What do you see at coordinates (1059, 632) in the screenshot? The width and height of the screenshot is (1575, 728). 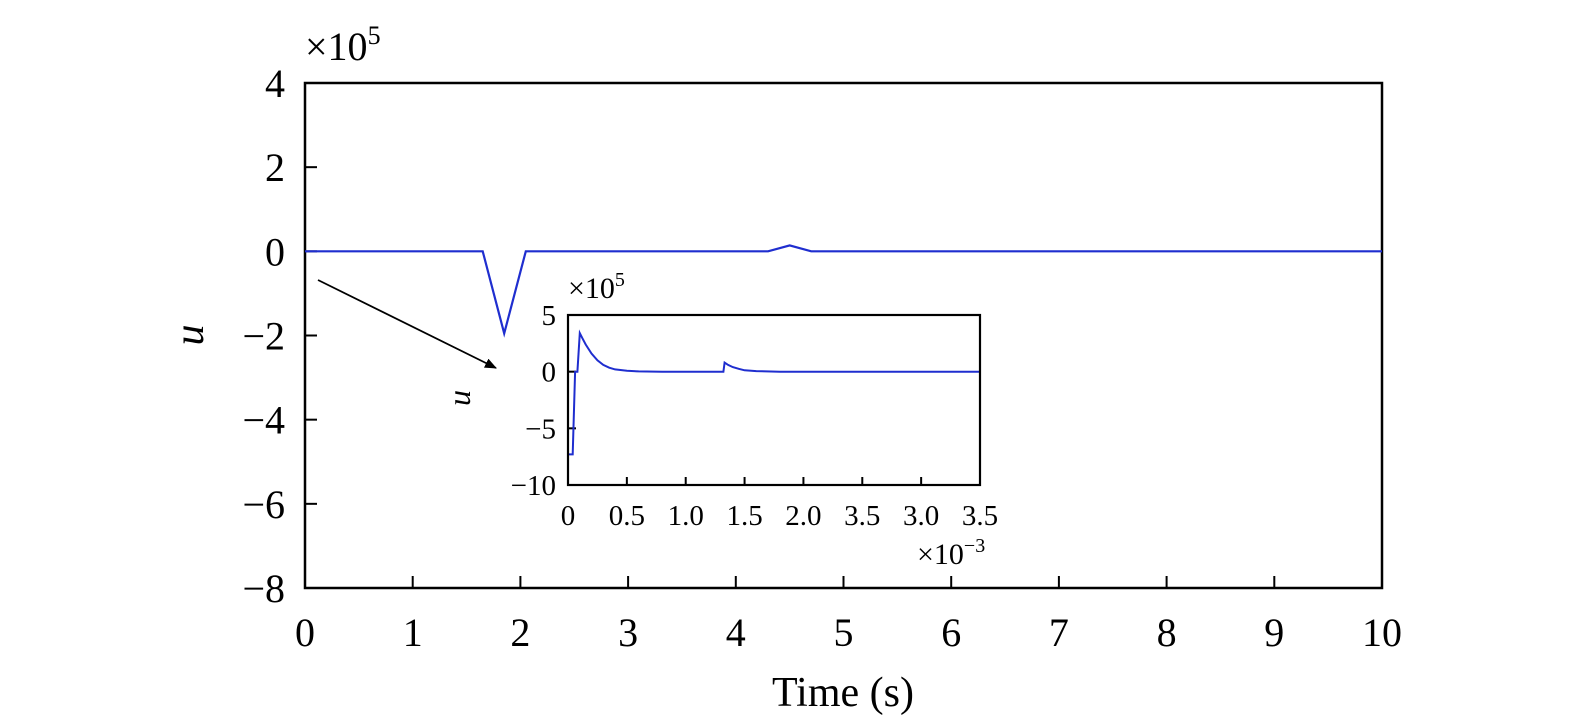 I see `x-tick-label: 7` at bounding box center [1059, 632].